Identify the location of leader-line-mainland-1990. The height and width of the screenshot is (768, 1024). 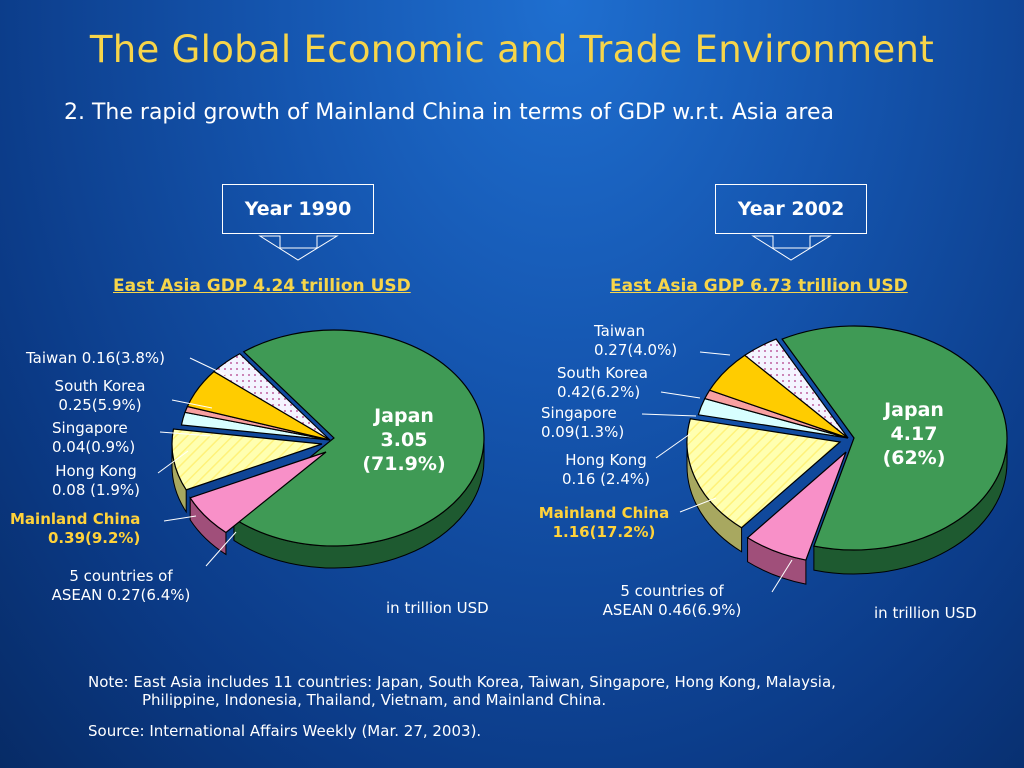
(180, 518).